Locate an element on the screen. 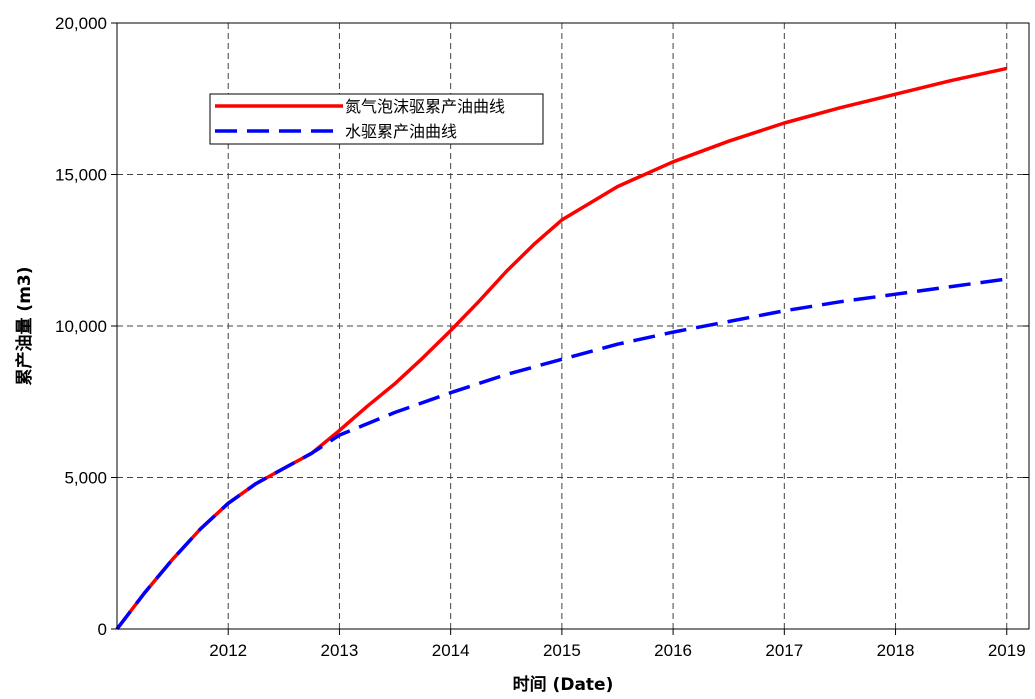 The width and height of the screenshot is (1035, 699). y-axis-title: 累产油量 (m3) is located at coordinates (24, 326).